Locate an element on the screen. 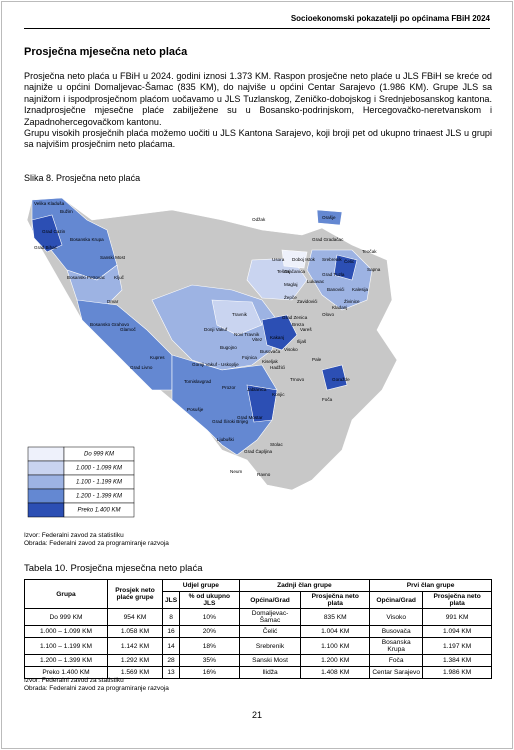 This screenshot has height=750, width=514. map-label: Grad Cazin is located at coordinates (54, 231).